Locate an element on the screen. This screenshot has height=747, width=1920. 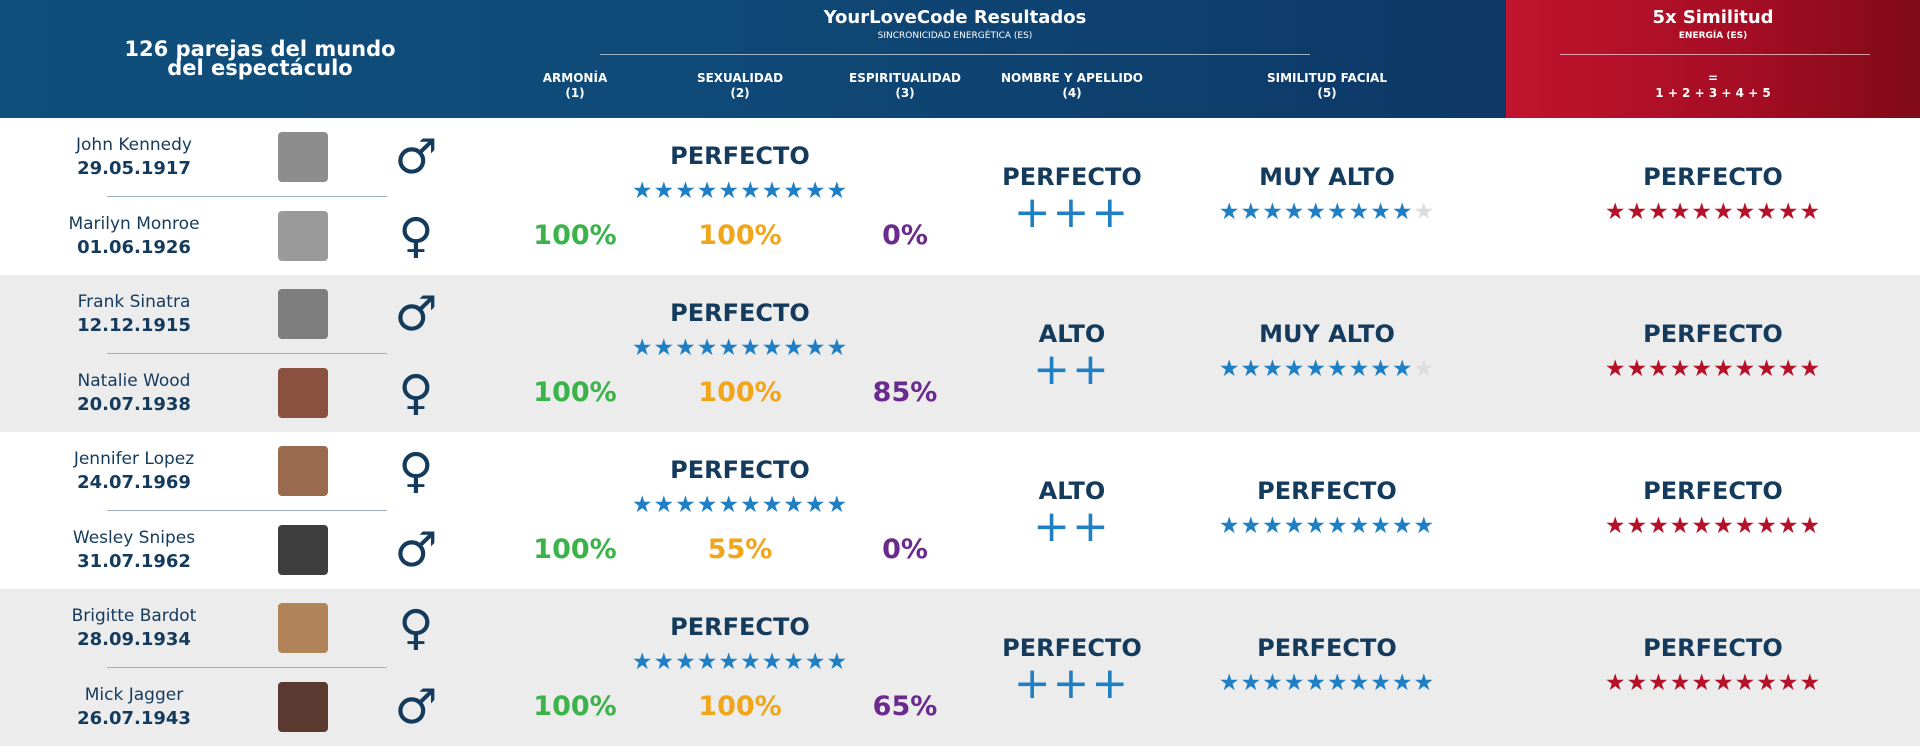
header-title: YourLoveCode Resultados is located at coordinates (955, 17).